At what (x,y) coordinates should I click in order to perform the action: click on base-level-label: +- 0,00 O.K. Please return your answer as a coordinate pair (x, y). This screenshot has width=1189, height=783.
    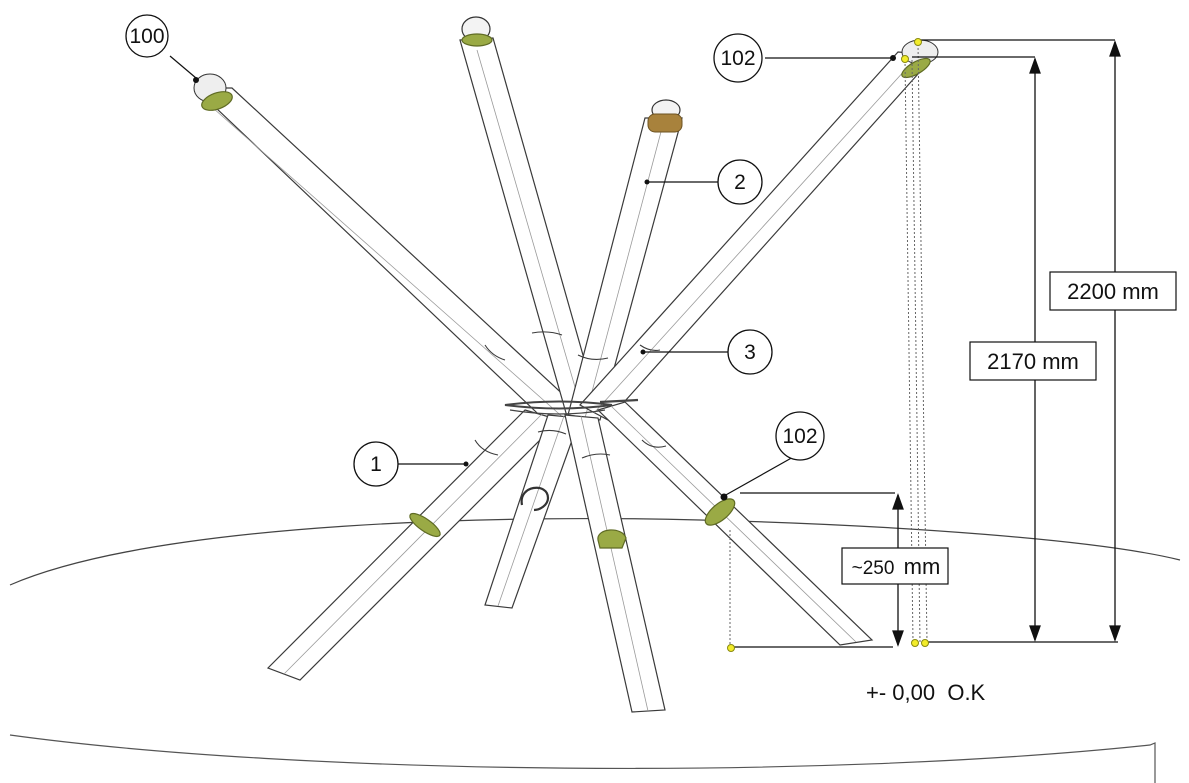
    Looking at the image, I should click on (926, 692).